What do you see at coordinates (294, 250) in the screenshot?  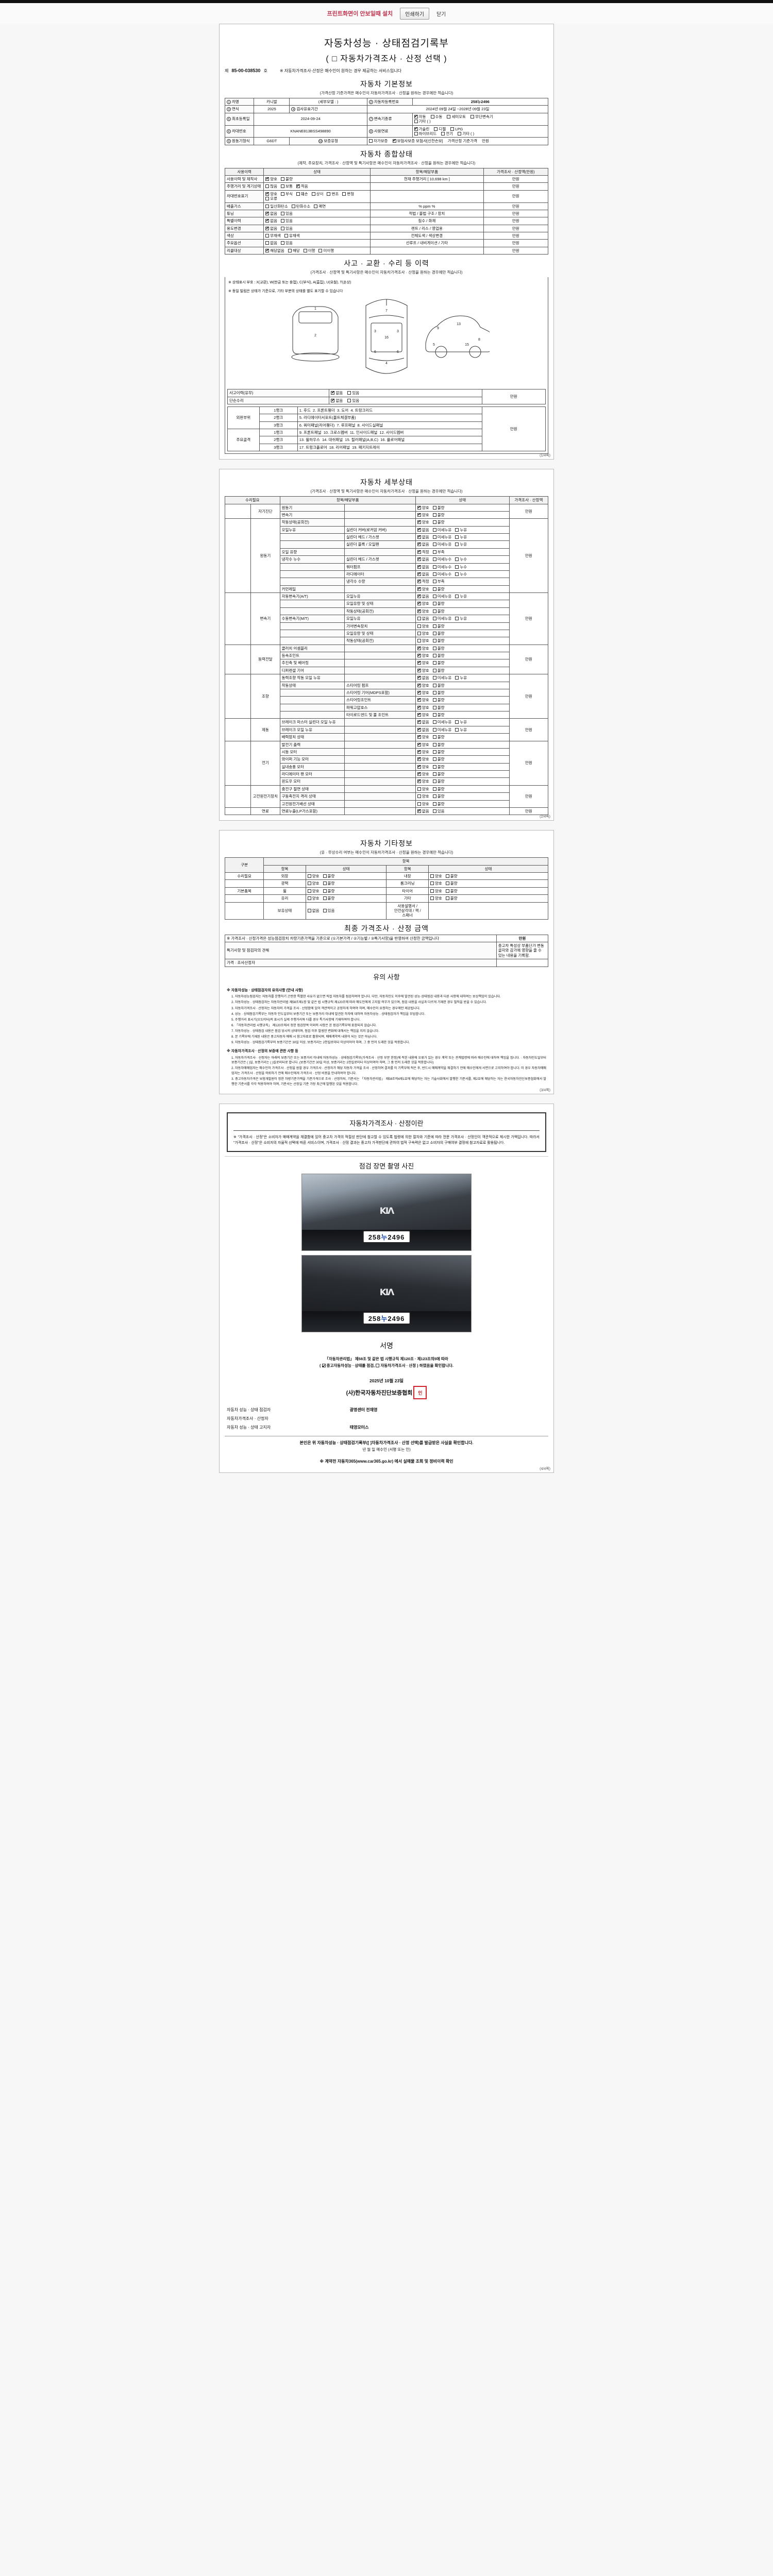 I see `option-overall-9-1: 해당` at bounding box center [294, 250].